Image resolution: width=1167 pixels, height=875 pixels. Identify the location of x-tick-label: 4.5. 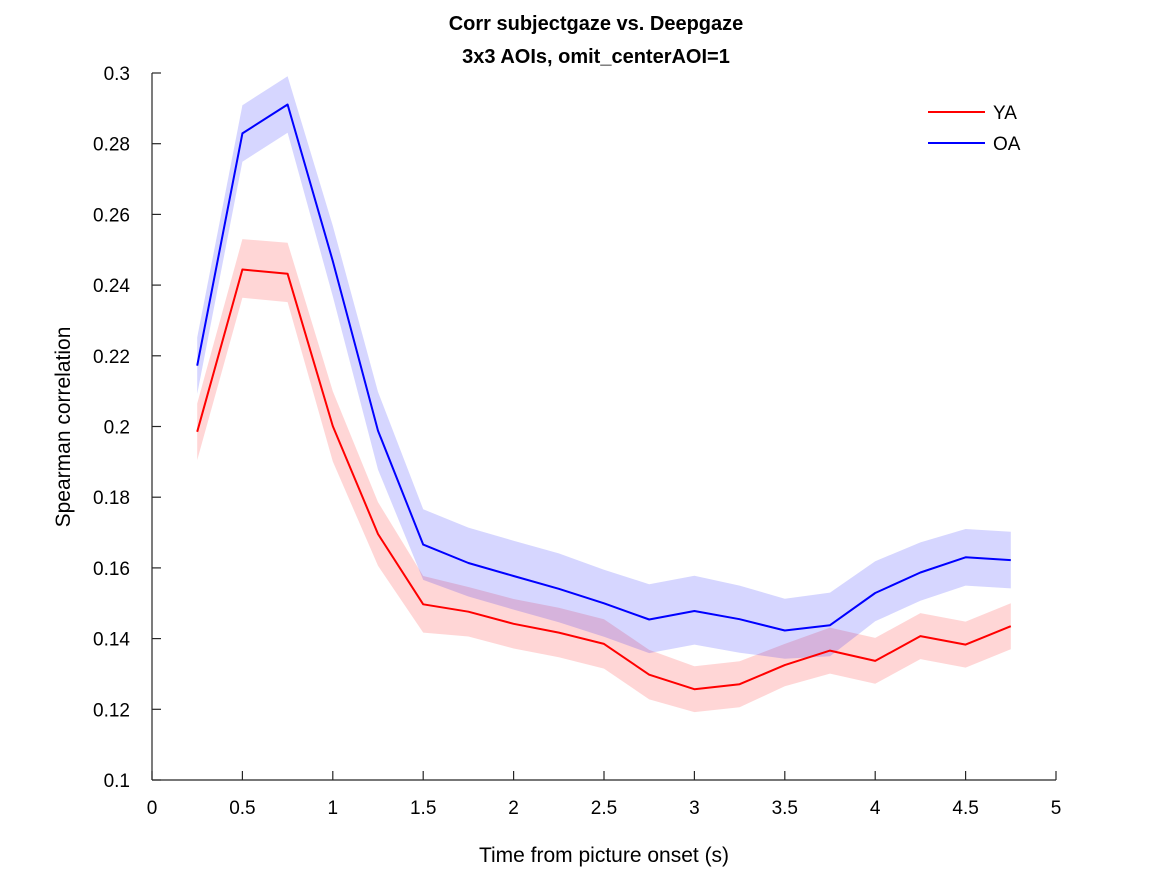
(965, 808).